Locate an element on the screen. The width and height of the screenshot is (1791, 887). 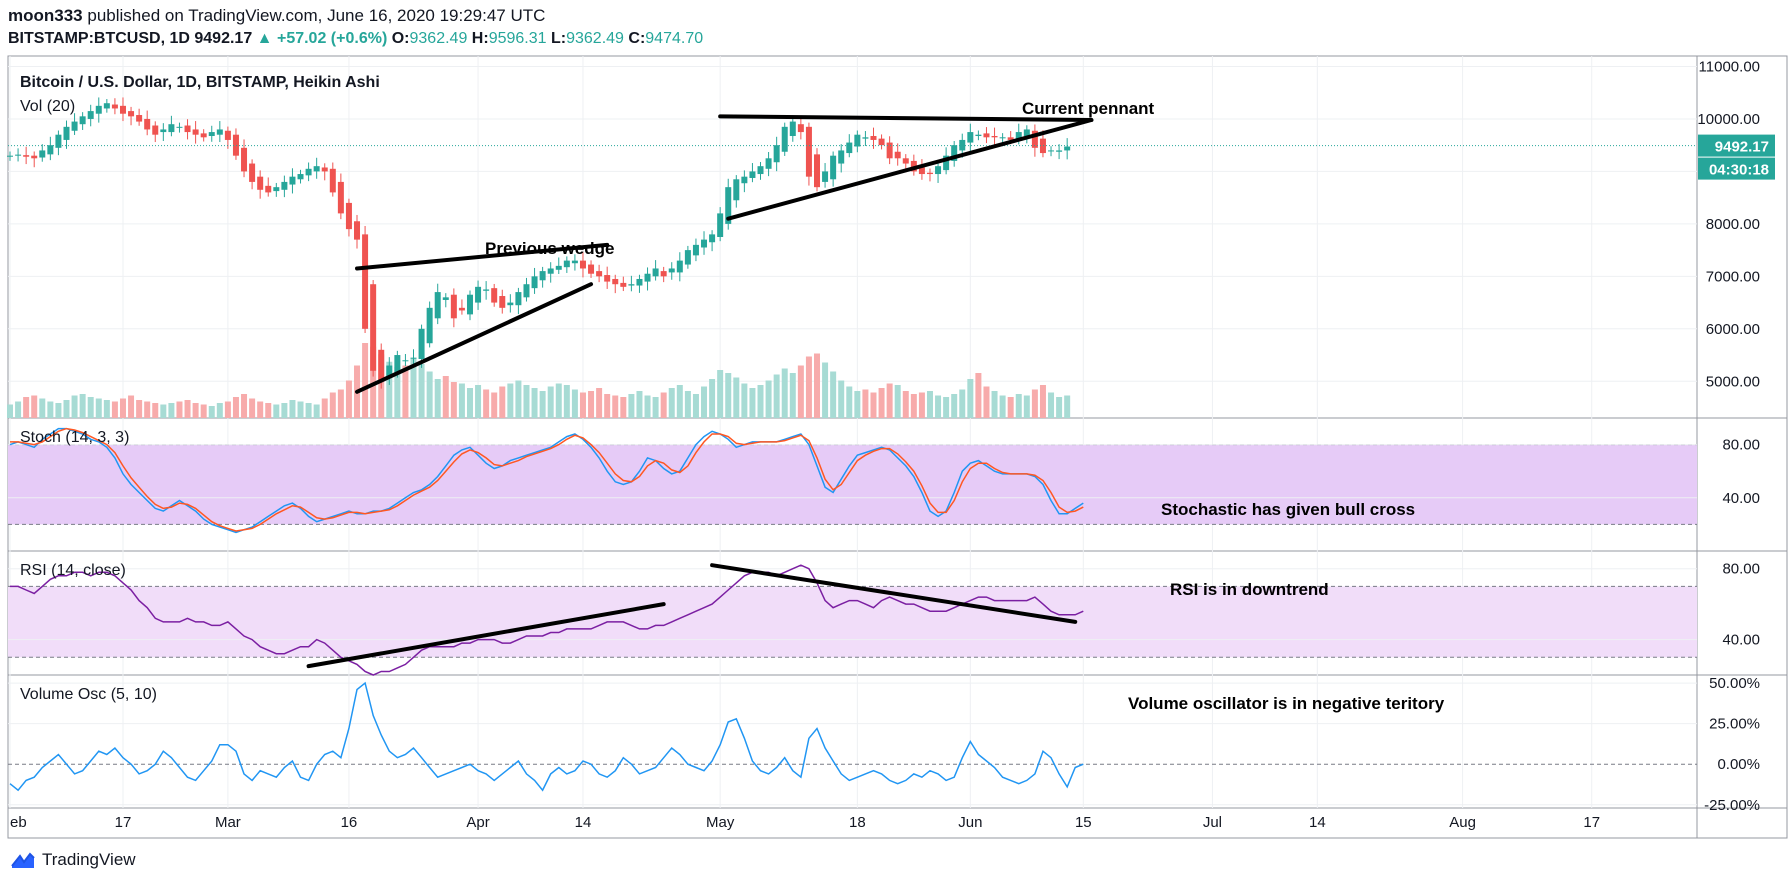
up-triangle-icon: ▲ is located at coordinates (264, 38).